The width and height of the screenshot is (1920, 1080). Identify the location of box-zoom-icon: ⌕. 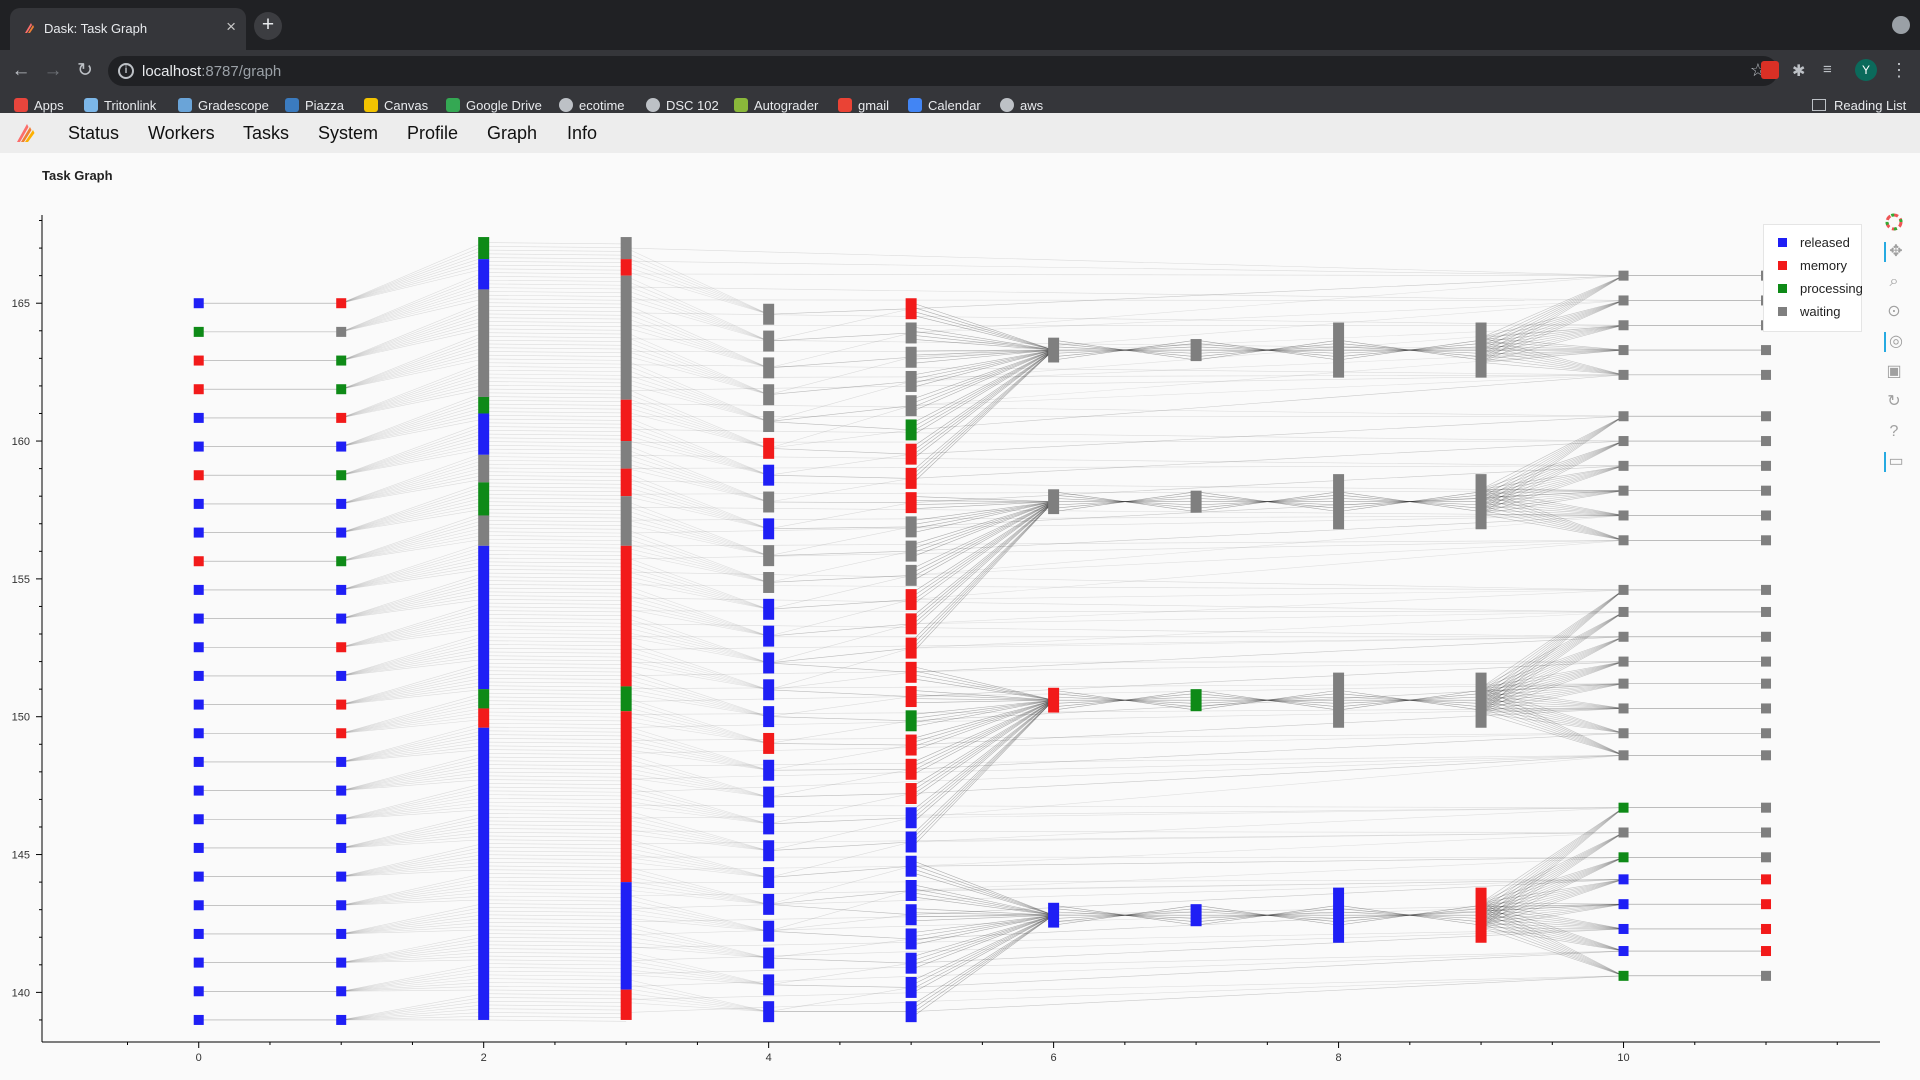
(1894, 281).